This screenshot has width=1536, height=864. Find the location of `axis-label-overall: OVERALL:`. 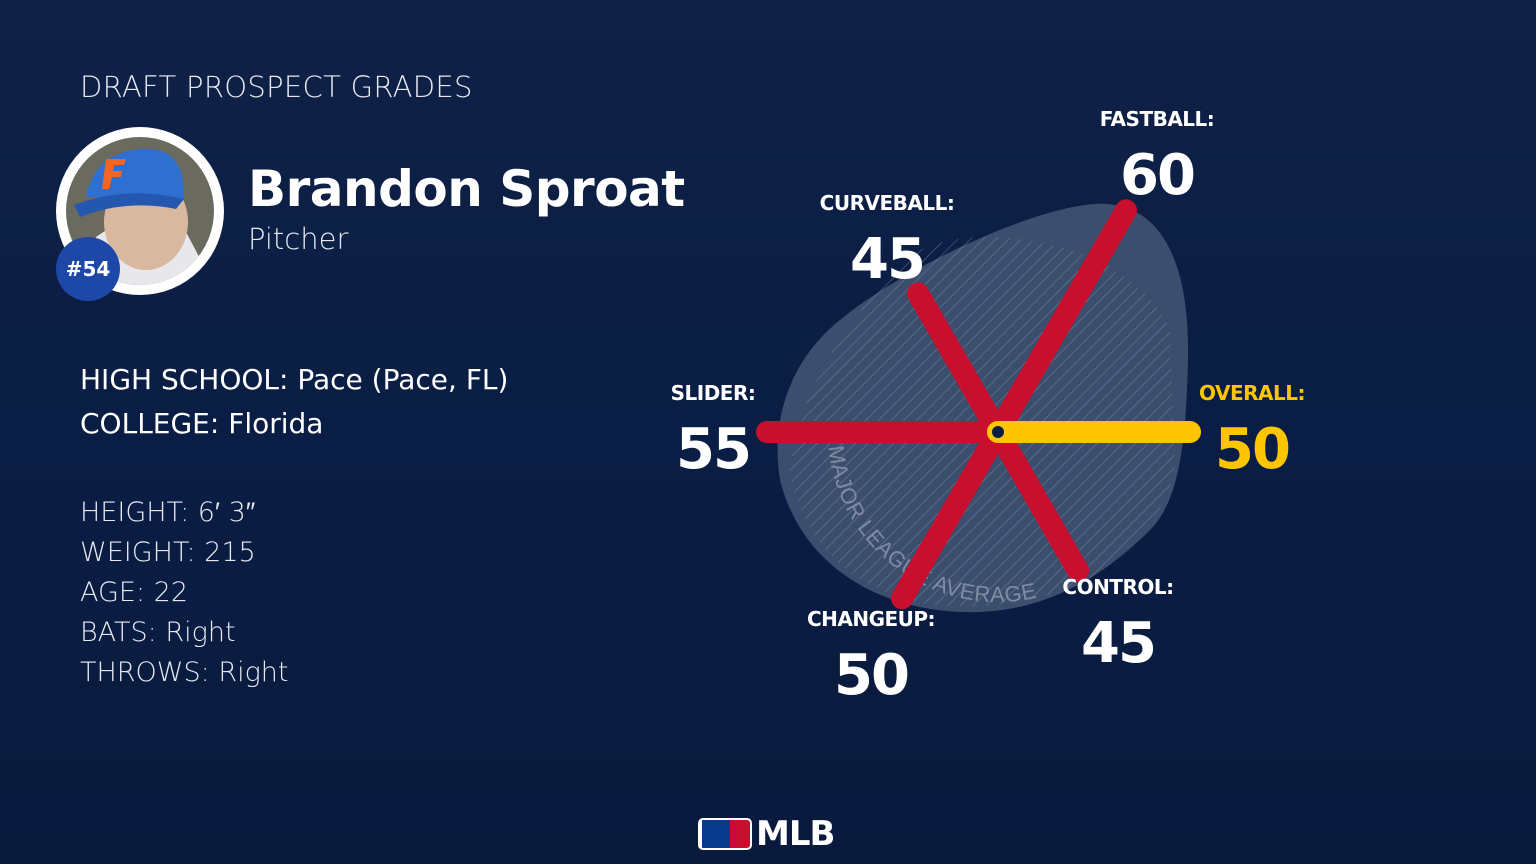

axis-label-overall: OVERALL: is located at coordinates (1252, 393).